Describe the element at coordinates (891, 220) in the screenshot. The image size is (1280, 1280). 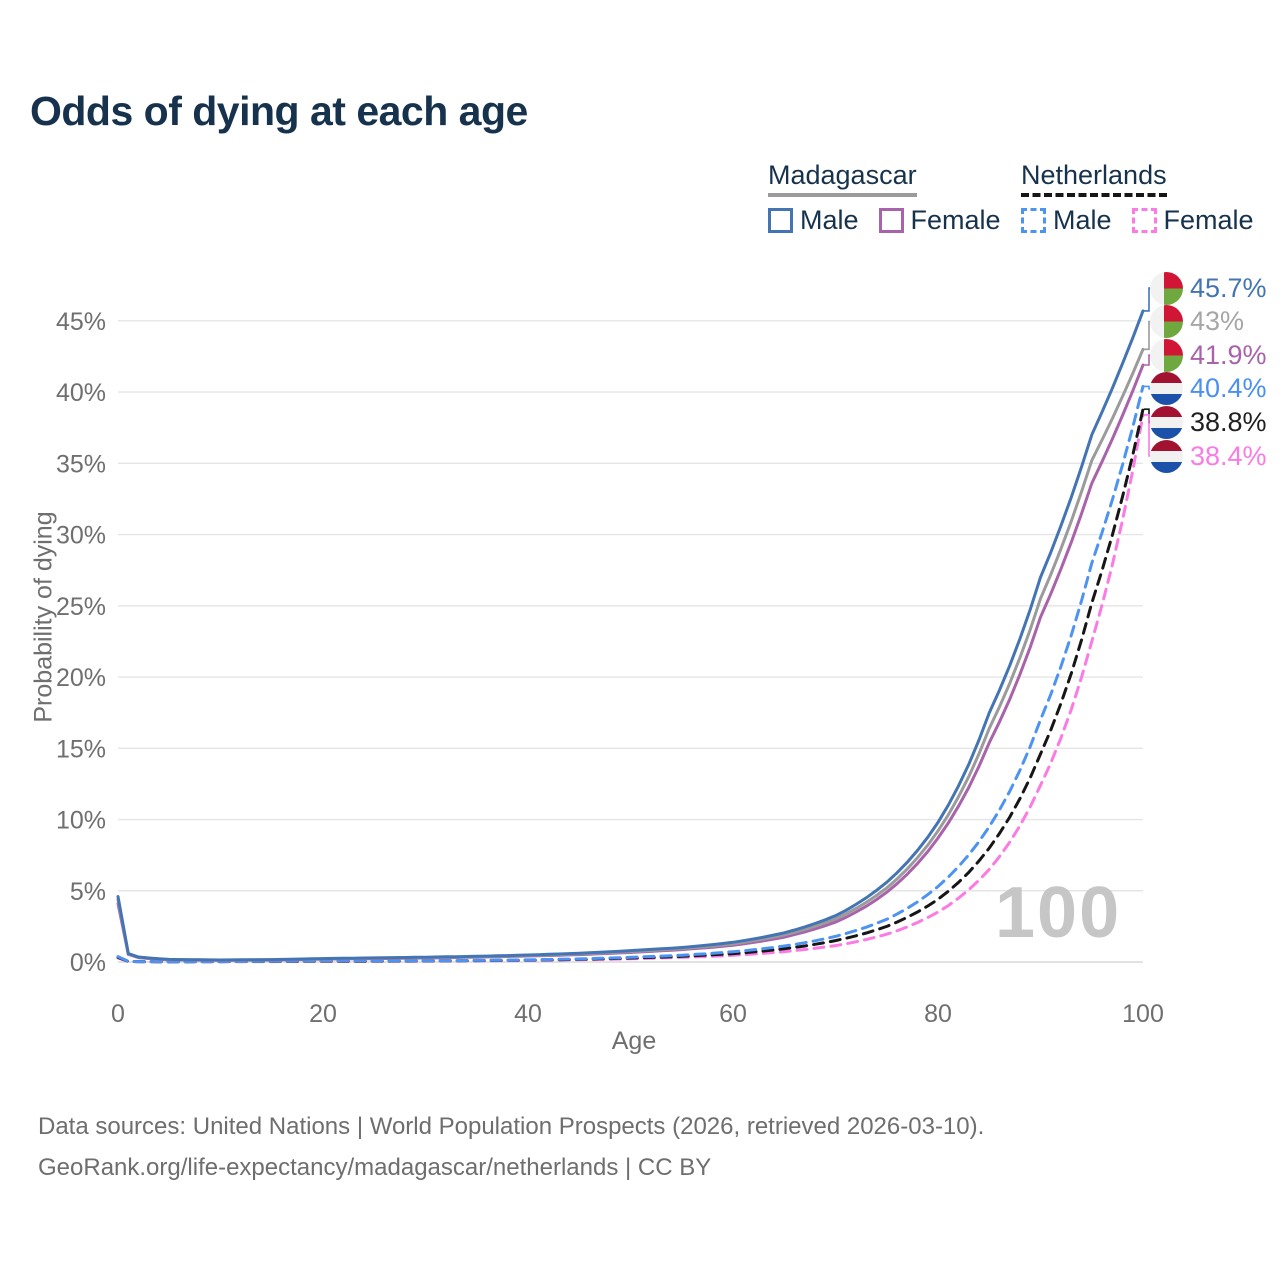
I see `legend-swatch-madagascar-female` at that location.